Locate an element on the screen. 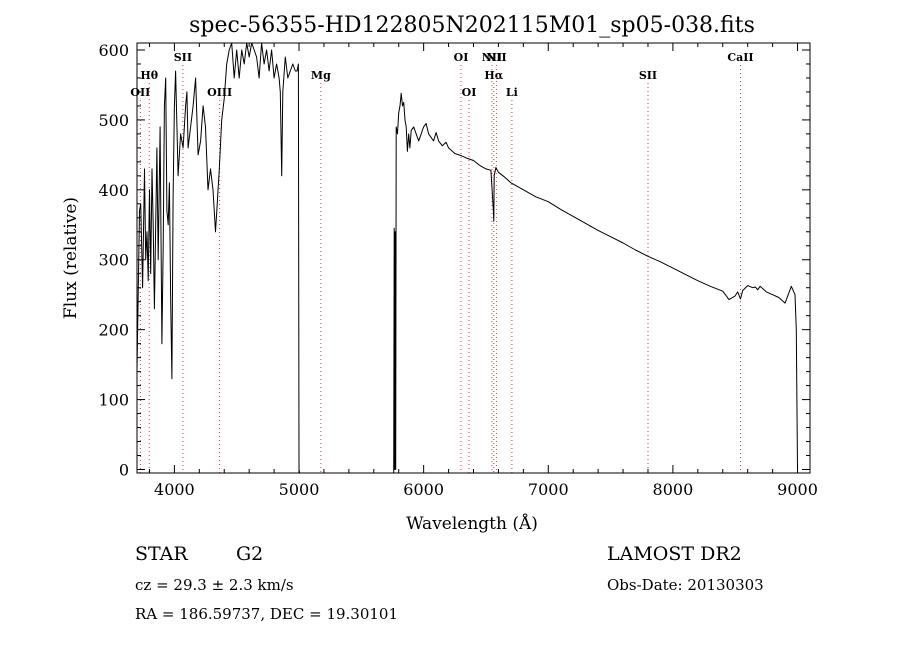  coordinates-text: RA = 186.59737, DEC = 19.30101 is located at coordinates (266, 614).